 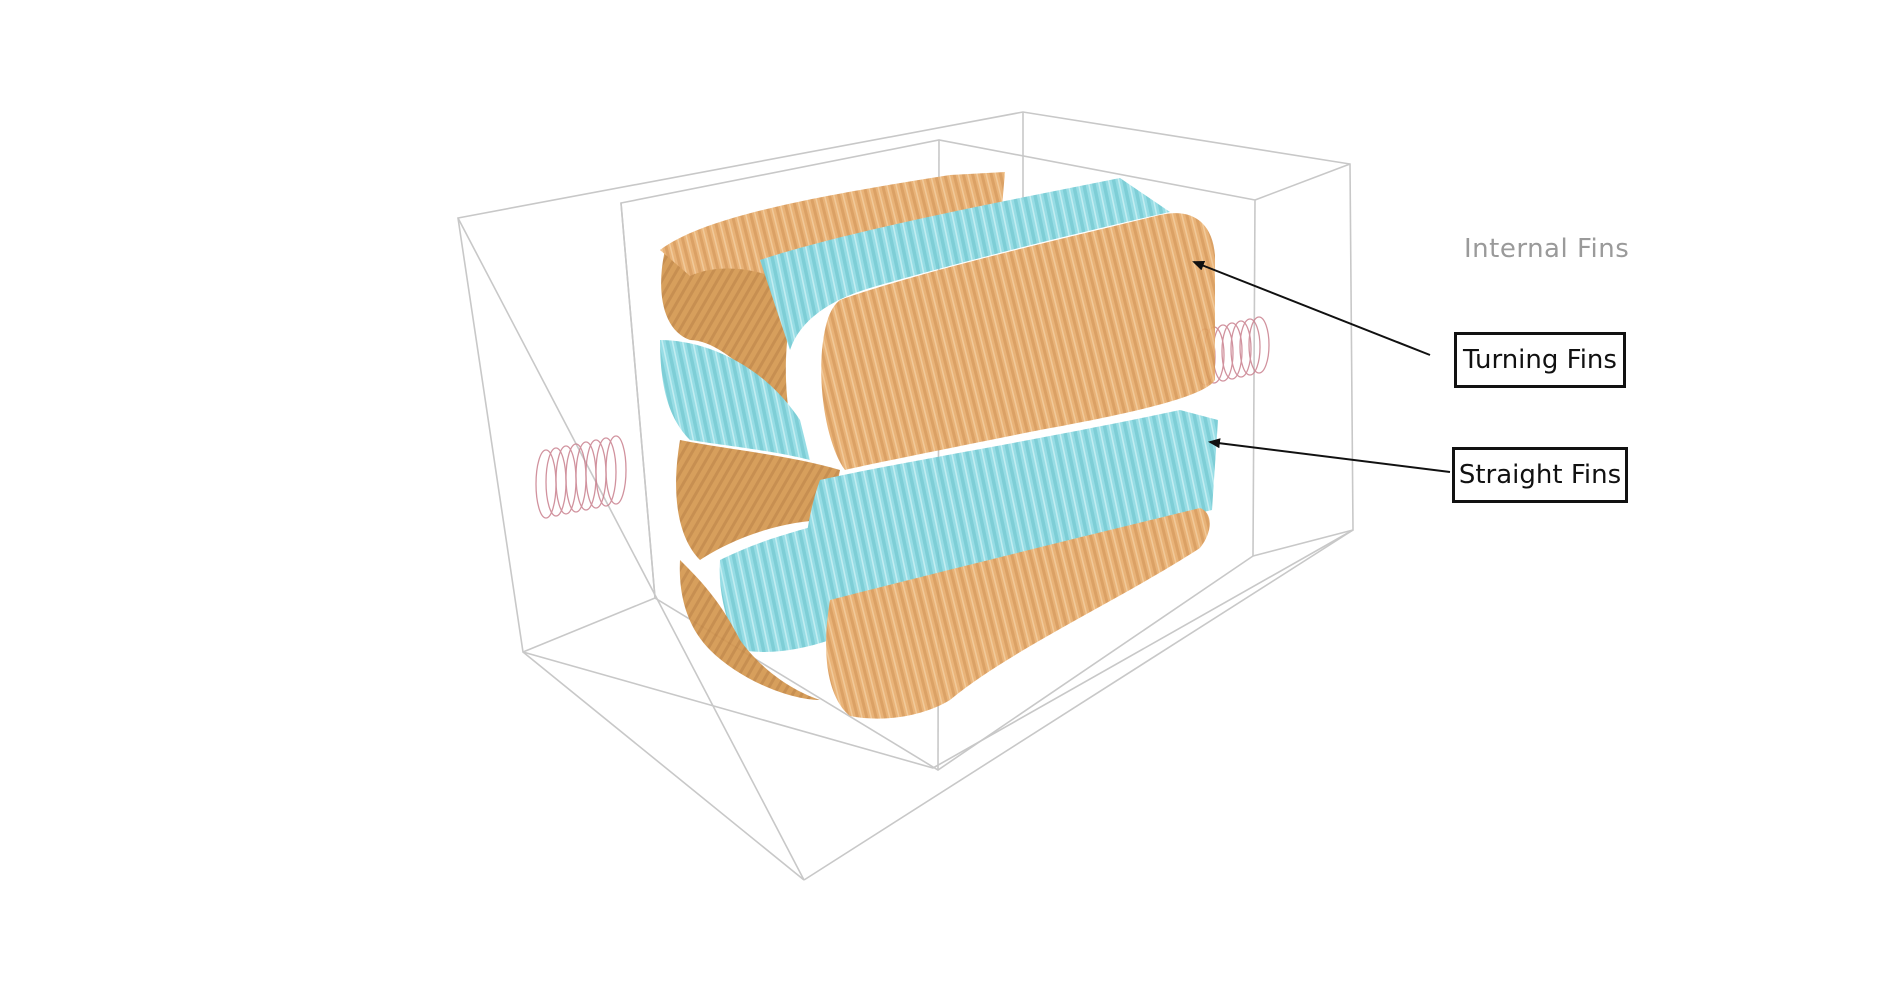 I want to click on turning-fins-bottom, so click(x=1018, y=613).